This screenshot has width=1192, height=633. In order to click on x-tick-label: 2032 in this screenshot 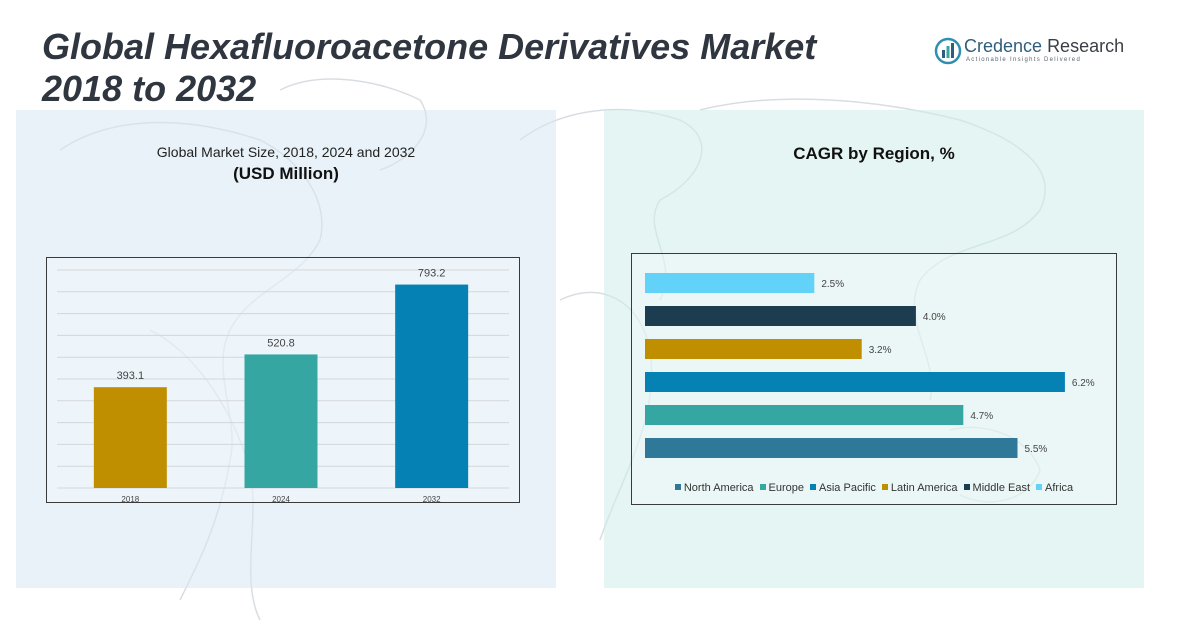, I will do `click(432, 498)`.